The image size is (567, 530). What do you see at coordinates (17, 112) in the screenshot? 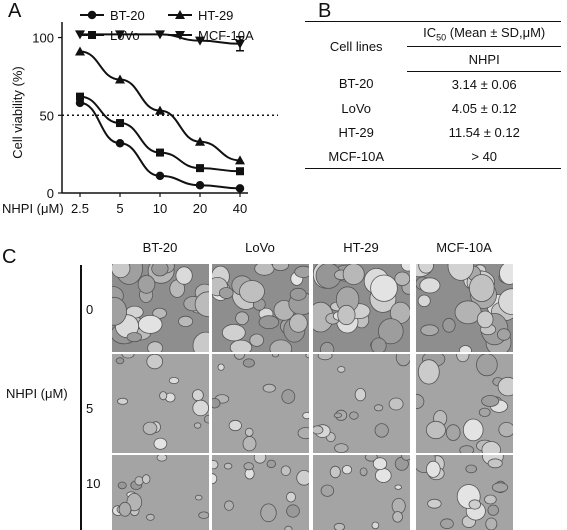
I see `y-axis-label: Cell viability (%)` at bounding box center [17, 112].